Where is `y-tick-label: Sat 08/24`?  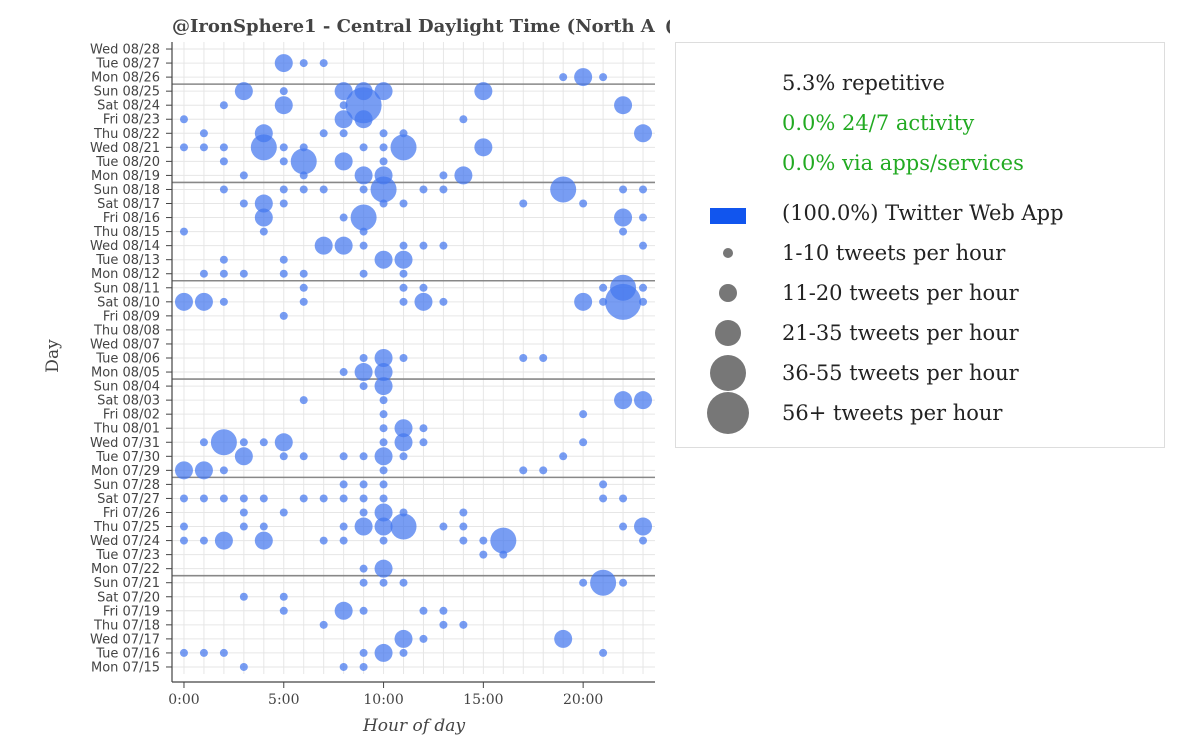 y-tick-label: Sat 08/24 is located at coordinates (128, 106).